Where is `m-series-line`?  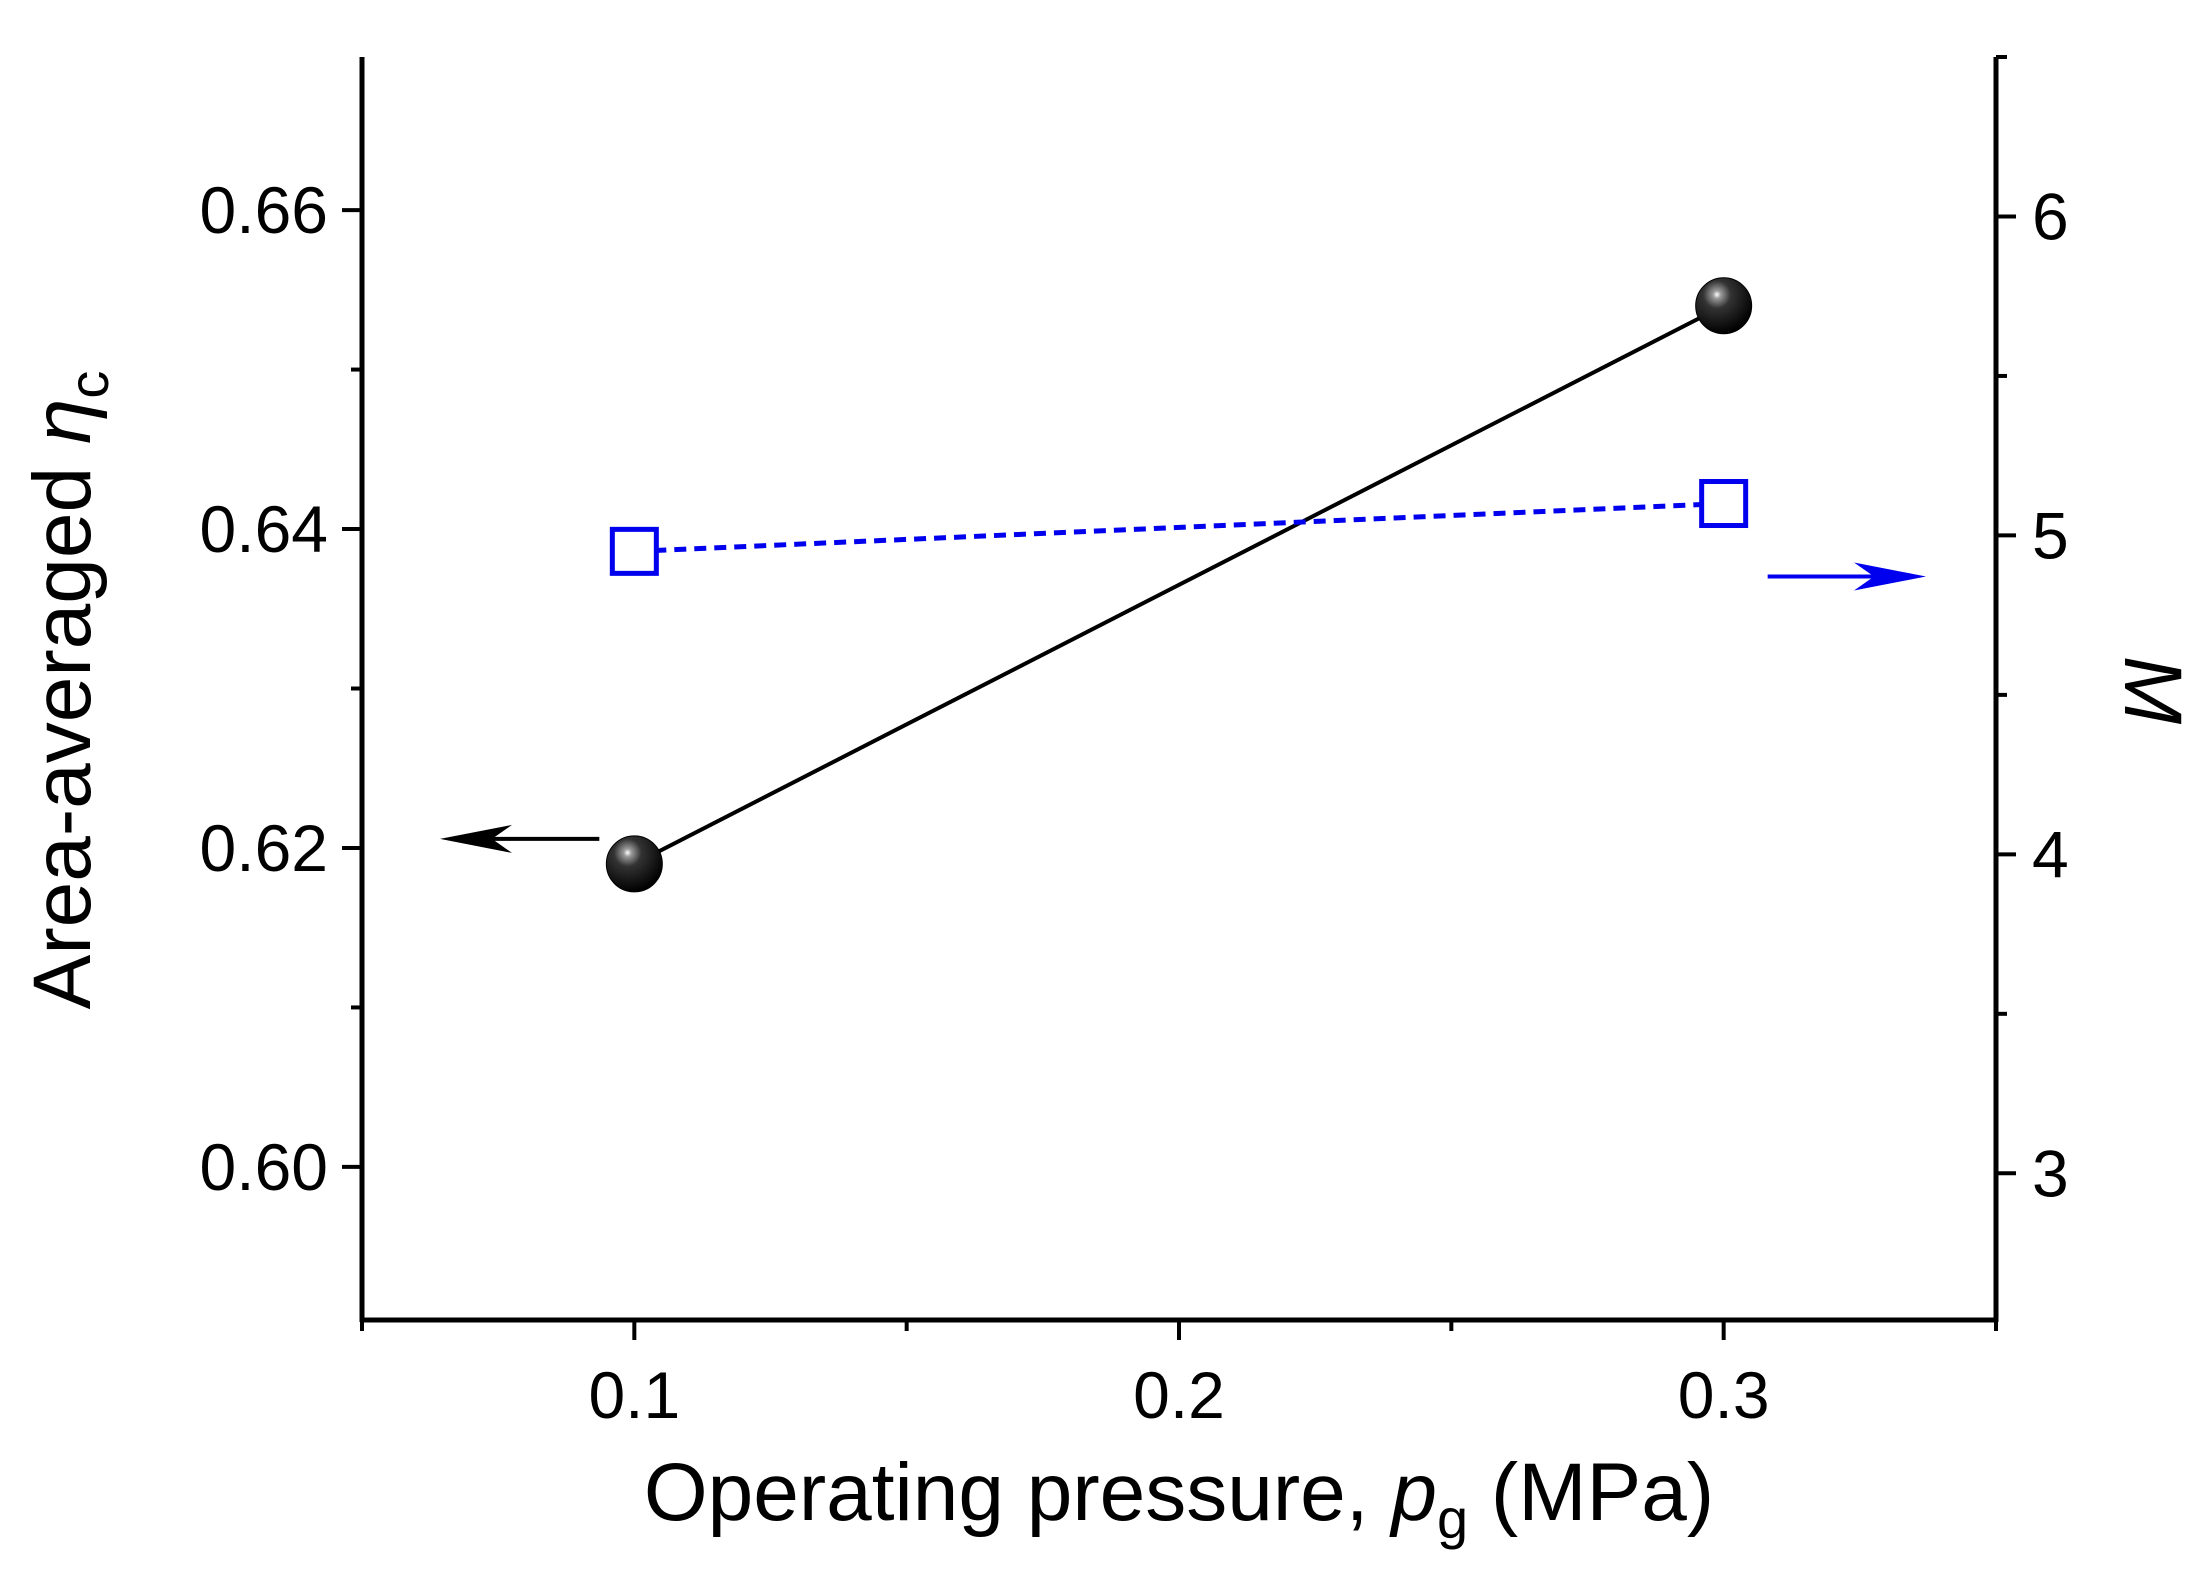
m-series-line is located at coordinates (1179, 527).